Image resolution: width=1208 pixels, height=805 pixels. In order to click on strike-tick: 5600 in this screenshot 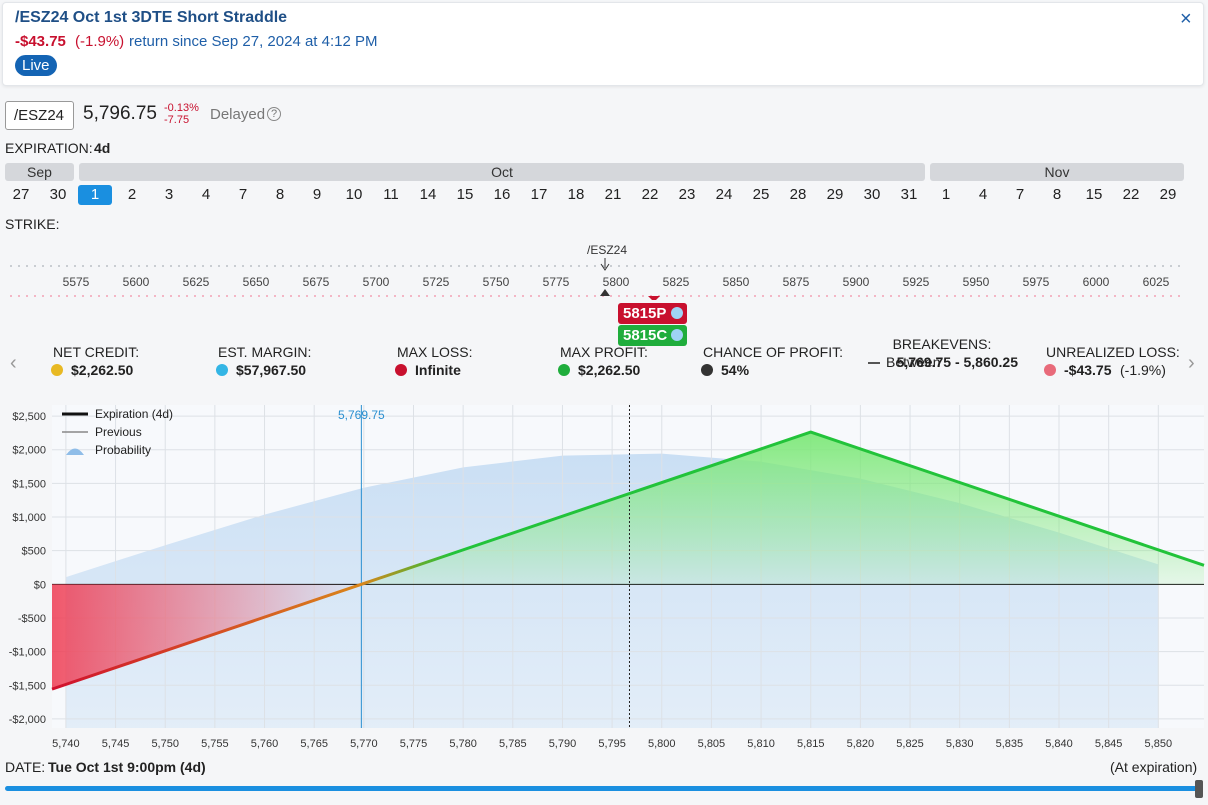, I will do `click(136, 282)`.